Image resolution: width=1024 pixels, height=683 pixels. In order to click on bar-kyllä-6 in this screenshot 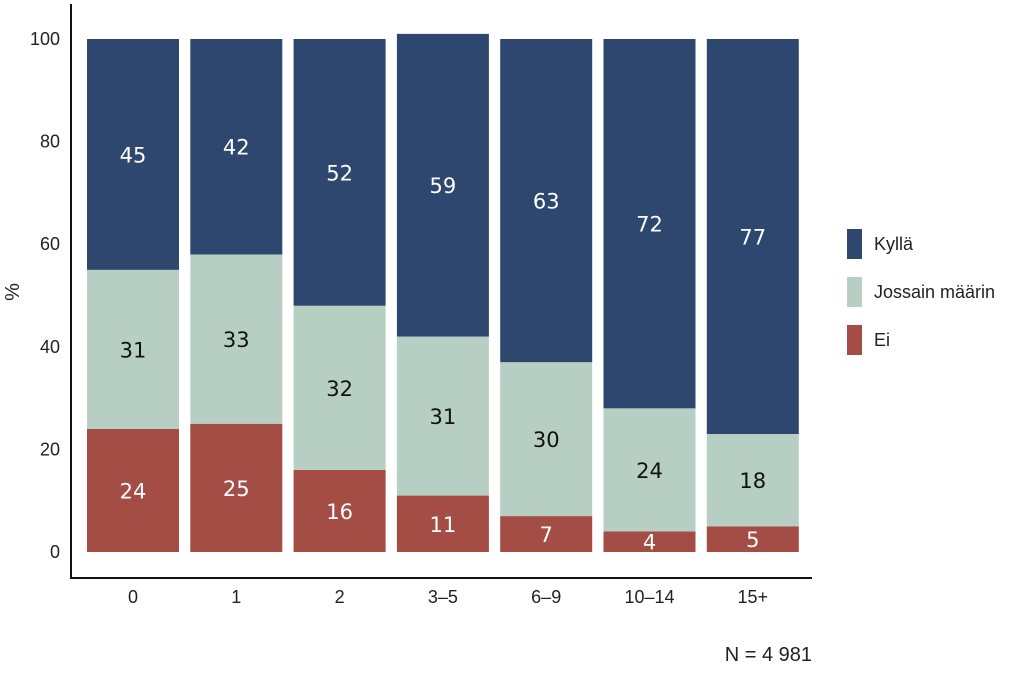, I will do `click(752, 237)`.